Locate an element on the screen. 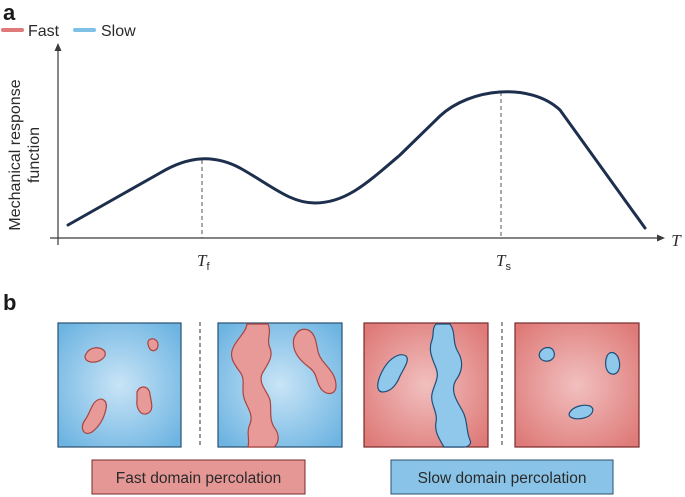 The image size is (685, 497). caption-slow-domain-percolation: Slow domain percolation is located at coordinates (502, 477).